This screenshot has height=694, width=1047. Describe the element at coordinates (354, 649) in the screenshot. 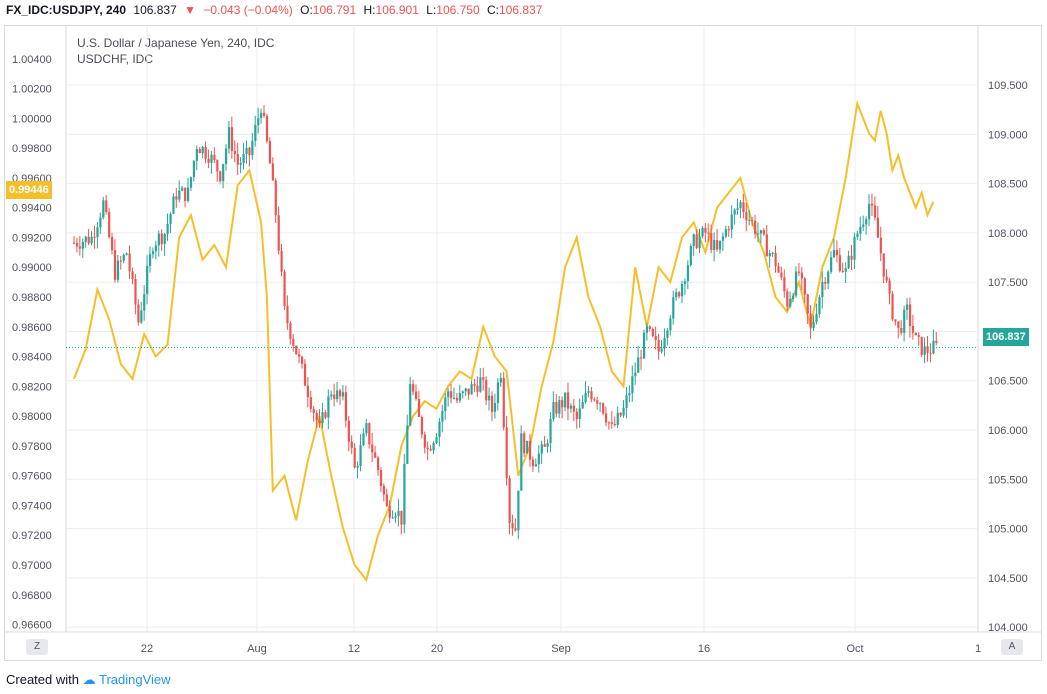

I see `x-axis-tick-label: 12` at that location.